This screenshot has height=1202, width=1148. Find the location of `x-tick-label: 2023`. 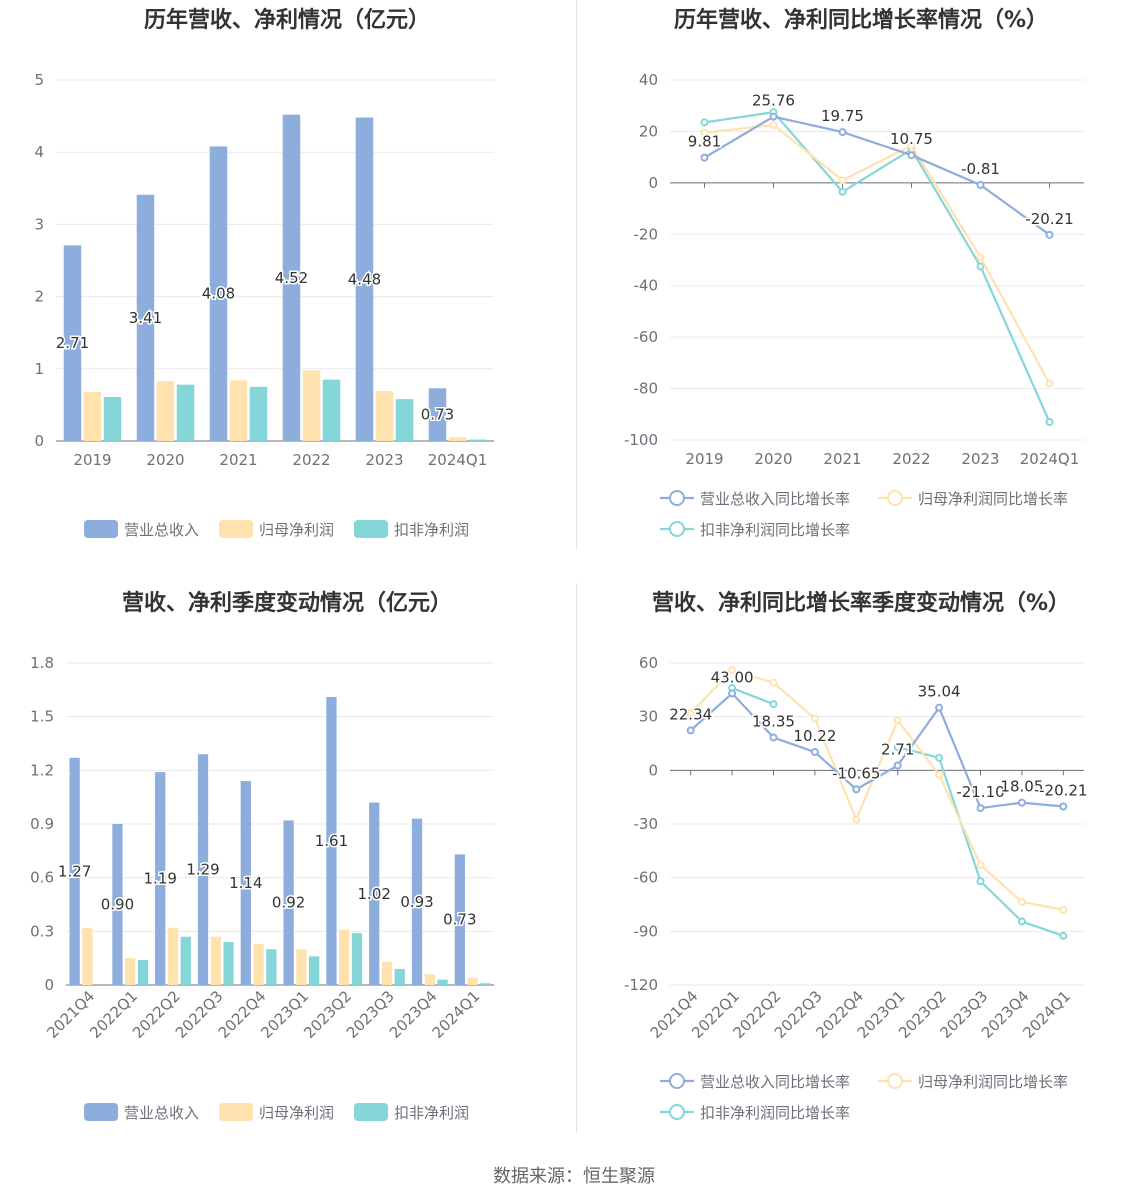

x-tick-label: 2023 is located at coordinates (384, 460).